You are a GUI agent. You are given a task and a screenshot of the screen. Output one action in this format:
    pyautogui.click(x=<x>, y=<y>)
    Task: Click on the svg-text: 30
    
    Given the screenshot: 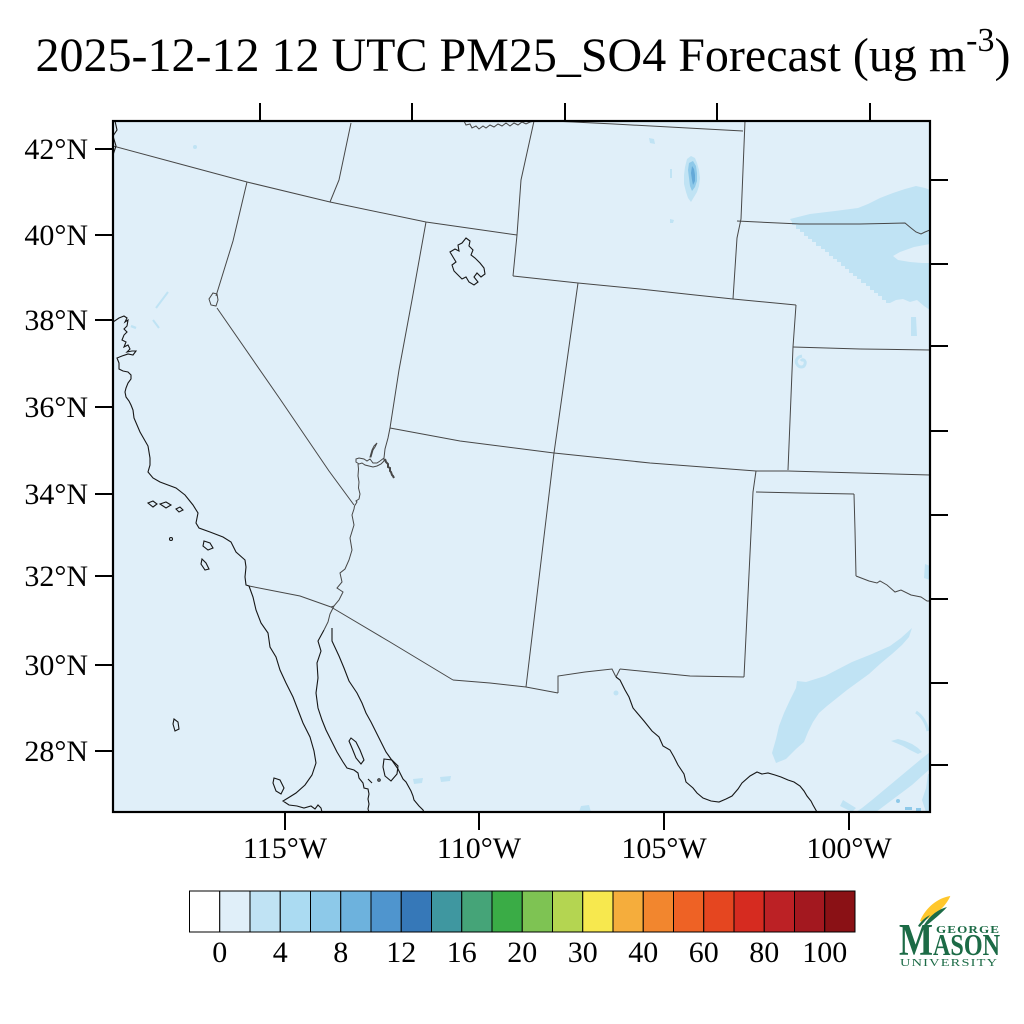 What is the action you would take?
    pyautogui.click(x=583, y=952)
    